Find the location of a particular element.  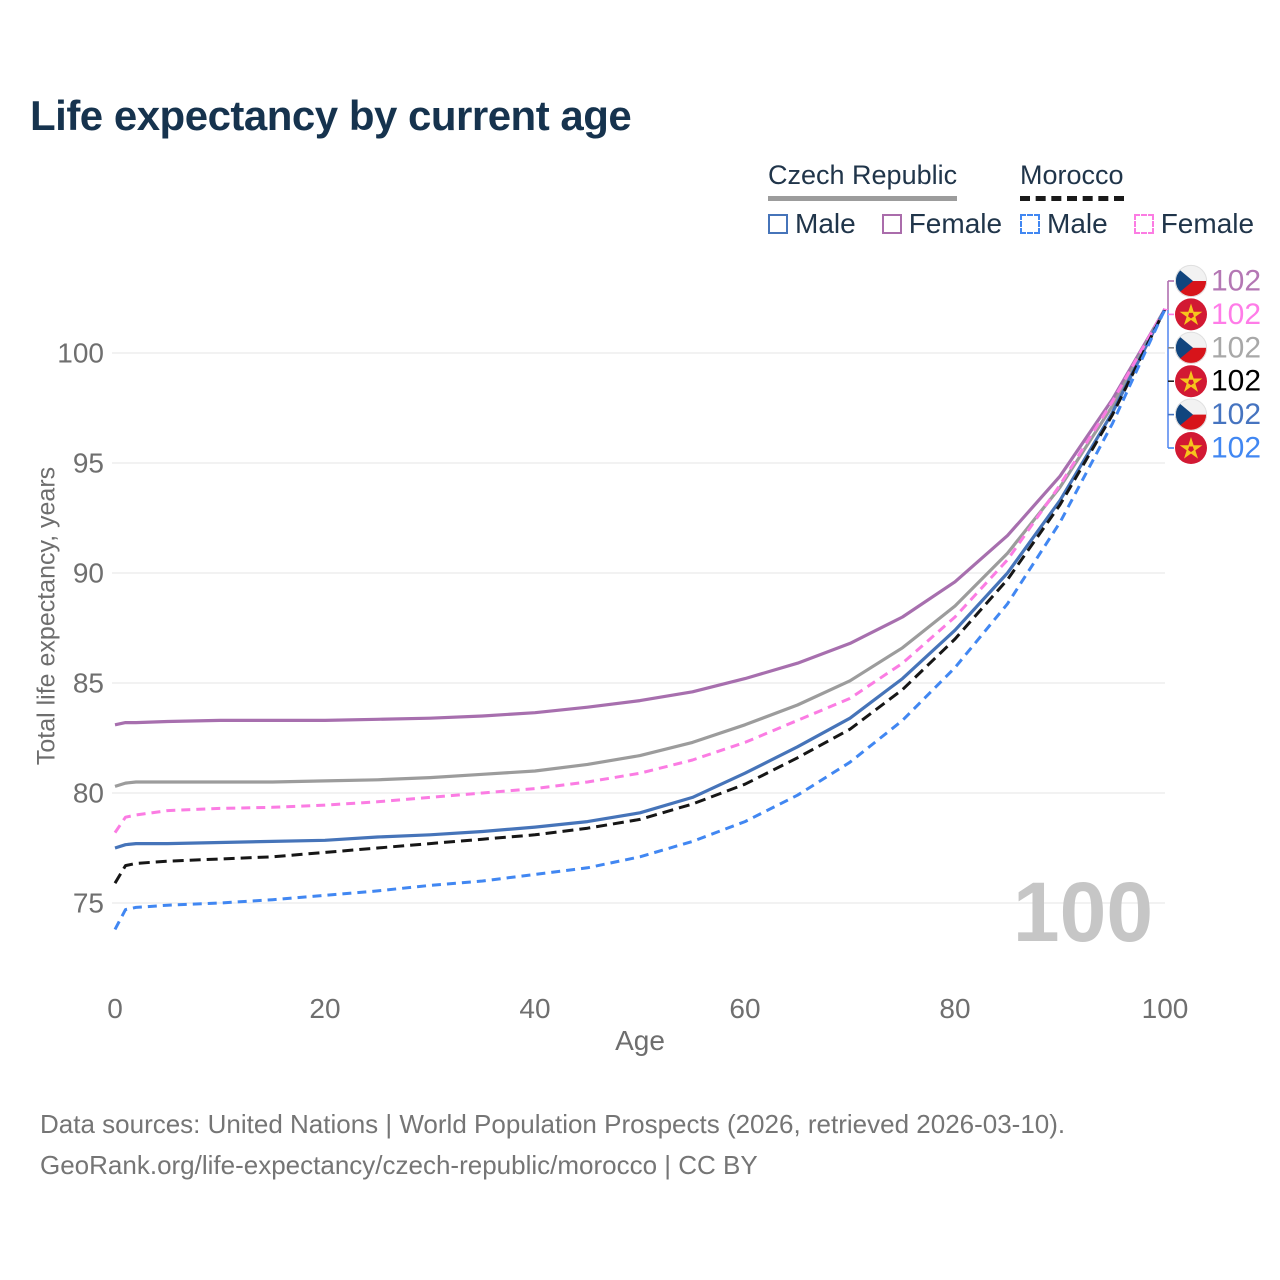

y-tick-label-80: 80 is located at coordinates (88, 793).